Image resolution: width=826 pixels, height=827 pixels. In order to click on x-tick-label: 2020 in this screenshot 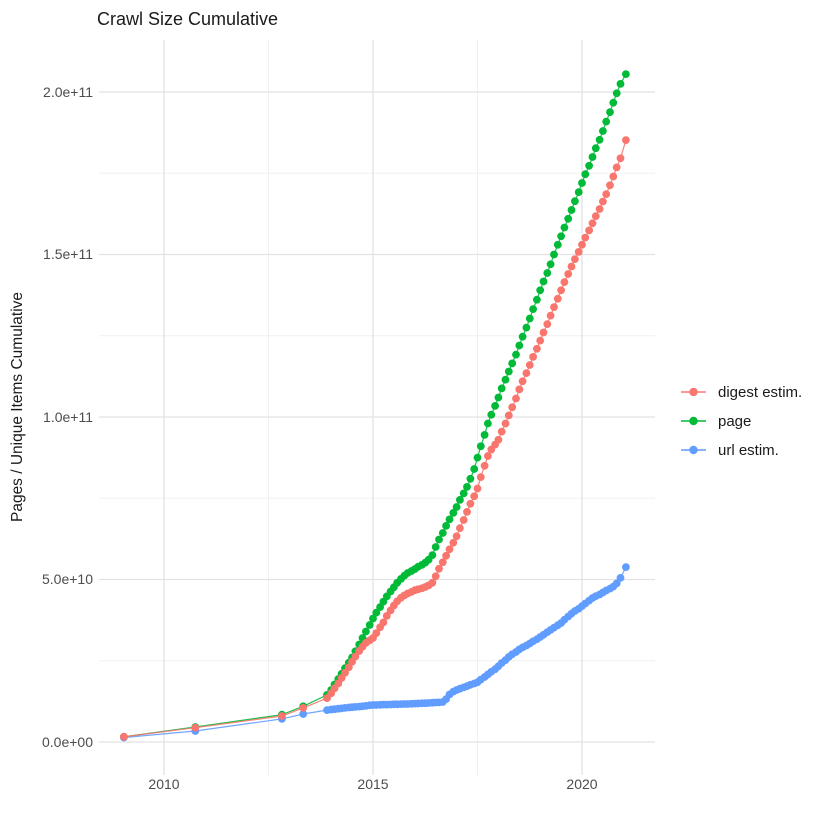, I will do `click(581, 784)`.